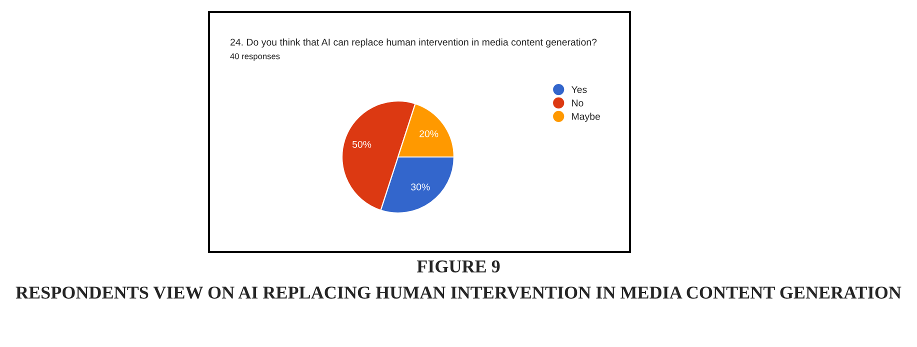  What do you see at coordinates (578, 103) in the screenshot?
I see `legend-label: No` at bounding box center [578, 103].